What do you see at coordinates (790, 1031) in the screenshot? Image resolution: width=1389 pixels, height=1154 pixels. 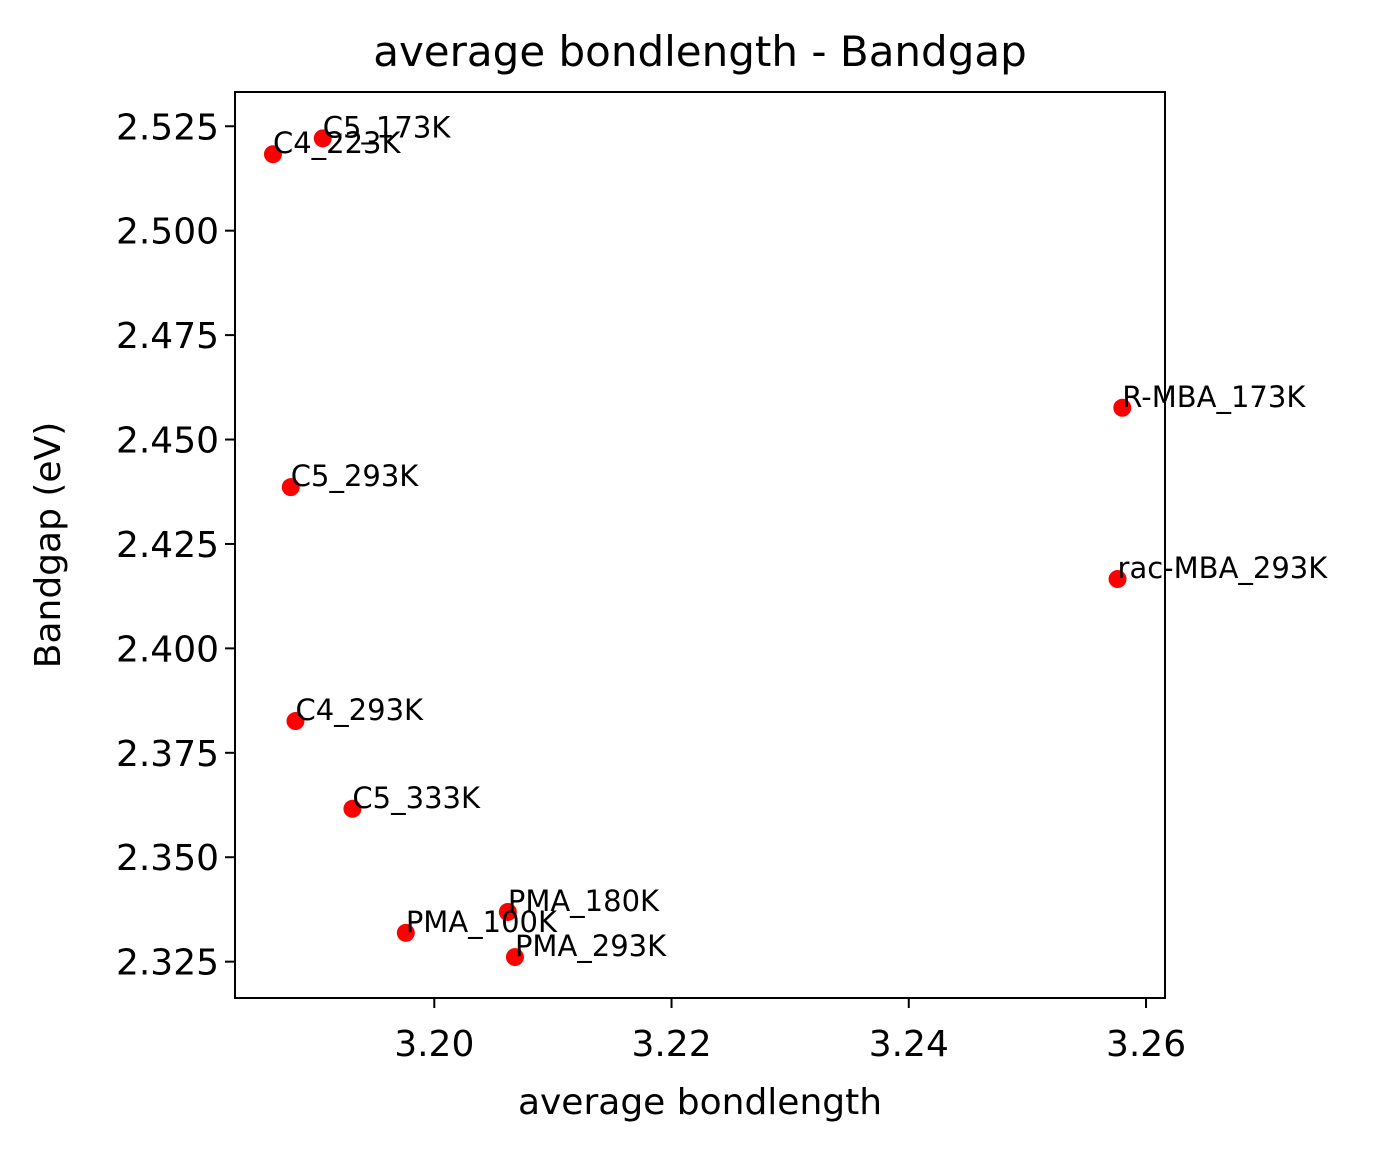 I see `x-axis-ticks: 3.20 3.22 3.24 3.26` at bounding box center [790, 1031].